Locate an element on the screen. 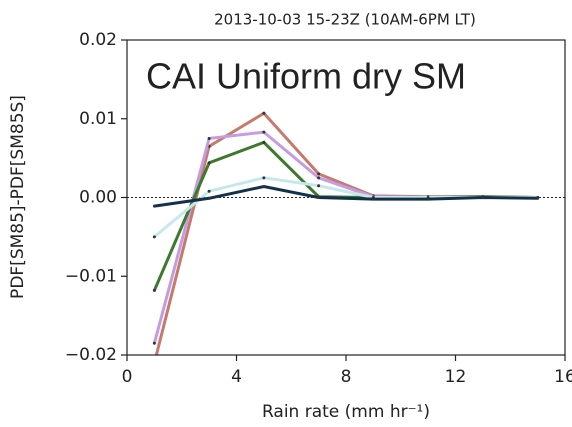 Image resolution: width=572 pixels, height=427 pixels. chart-title: 2013-10-03 15-23Z (10AM-6PM LT) is located at coordinates (345, 20).